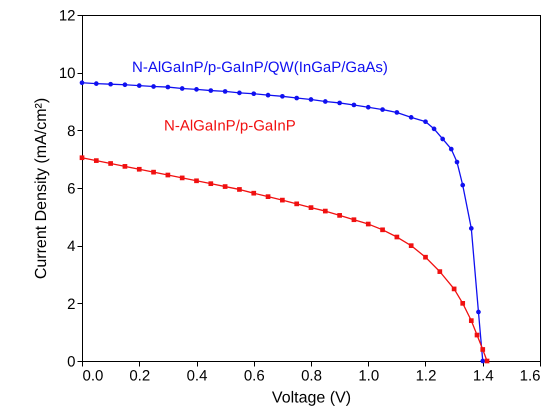 This screenshot has height=411, width=546. Describe the element at coordinates (71, 304) in the screenshot. I see `y-tick-label: 2` at that location.